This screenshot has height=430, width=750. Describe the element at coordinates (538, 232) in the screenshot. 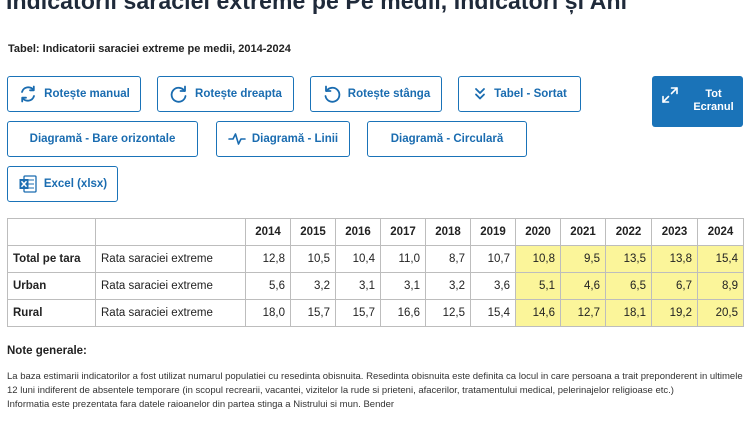

I see `year-header-2020: 2020` at that location.